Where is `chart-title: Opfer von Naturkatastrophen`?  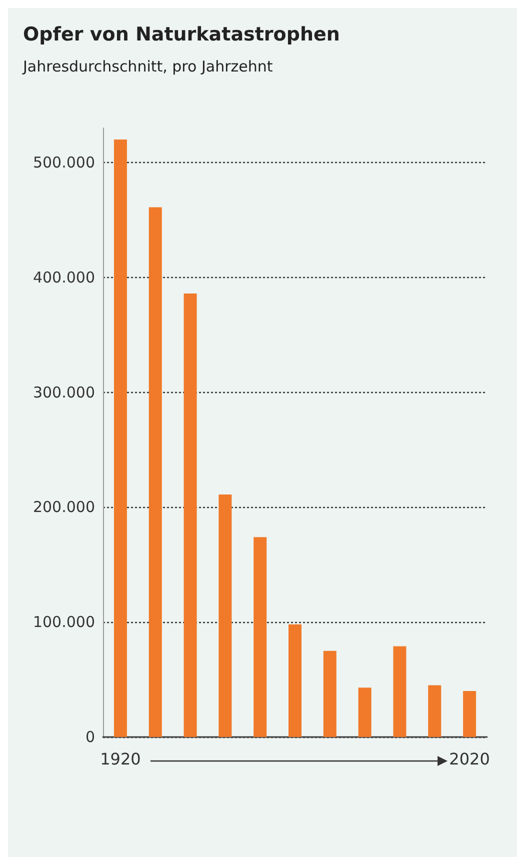
chart-title: Opfer von Naturkatastrophen is located at coordinates (181, 35).